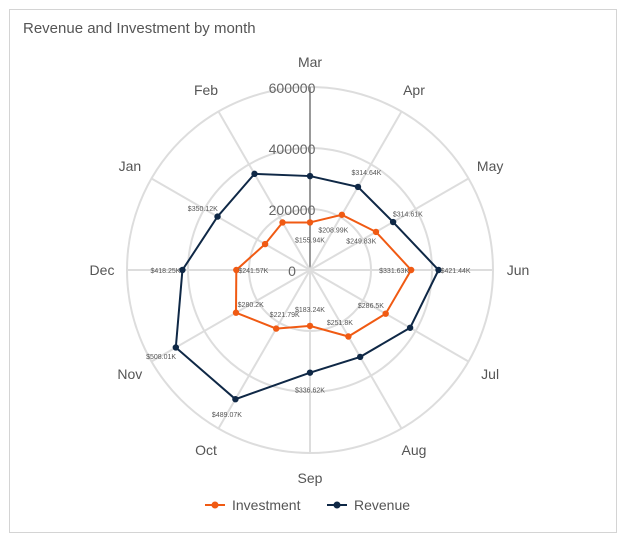  What do you see at coordinates (227, 415) in the screenshot?
I see `data-label: $489.07K` at bounding box center [227, 415].